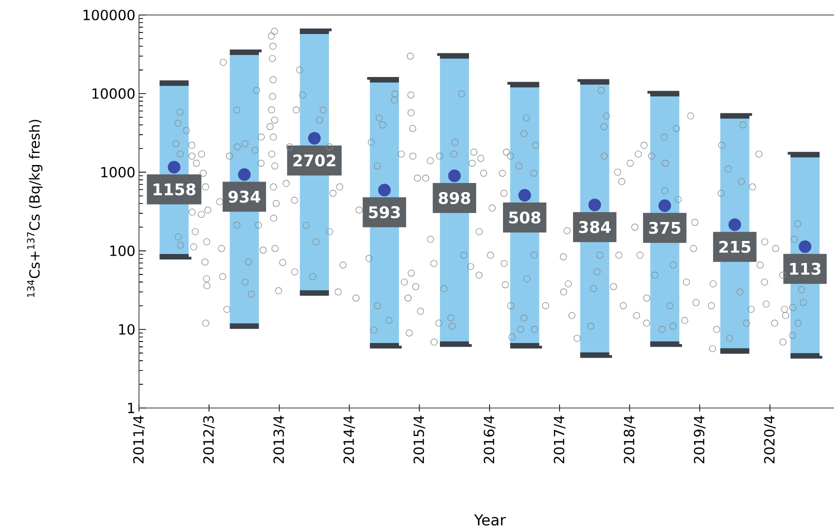 The width and height of the screenshot is (835, 532). Describe the element at coordinates (244, 196) in the screenshot. I see `data-label: 934` at that location.